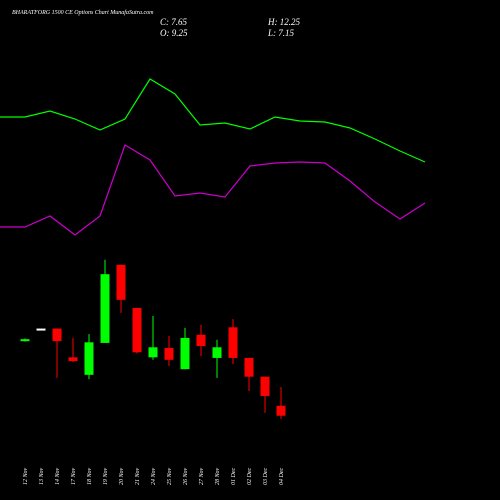  What do you see at coordinates (281, 476) in the screenshot?
I see `x-tick-label: 04 Dec` at bounding box center [281, 476].